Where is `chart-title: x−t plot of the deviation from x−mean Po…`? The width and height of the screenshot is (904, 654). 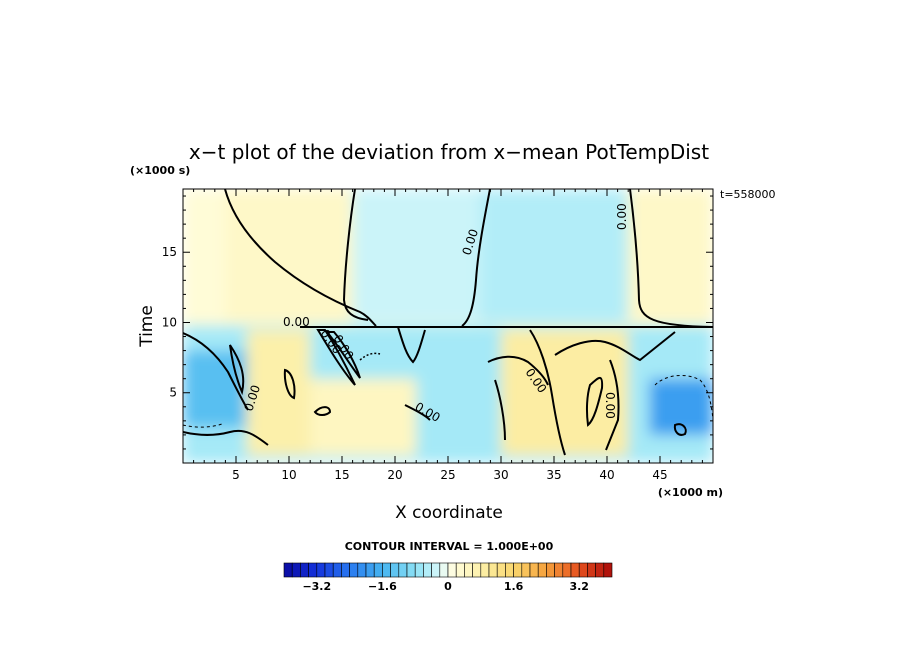
chart-title: x−t plot of the deviation from x−mean Po… is located at coordinates (449, 152).